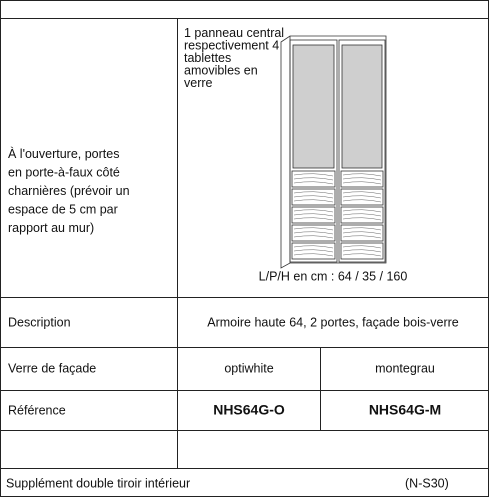  What do you see at coordinates (52, 368) in the screenshot?
I see `row-label: Verre de façade` at bounding box center [52, 368].